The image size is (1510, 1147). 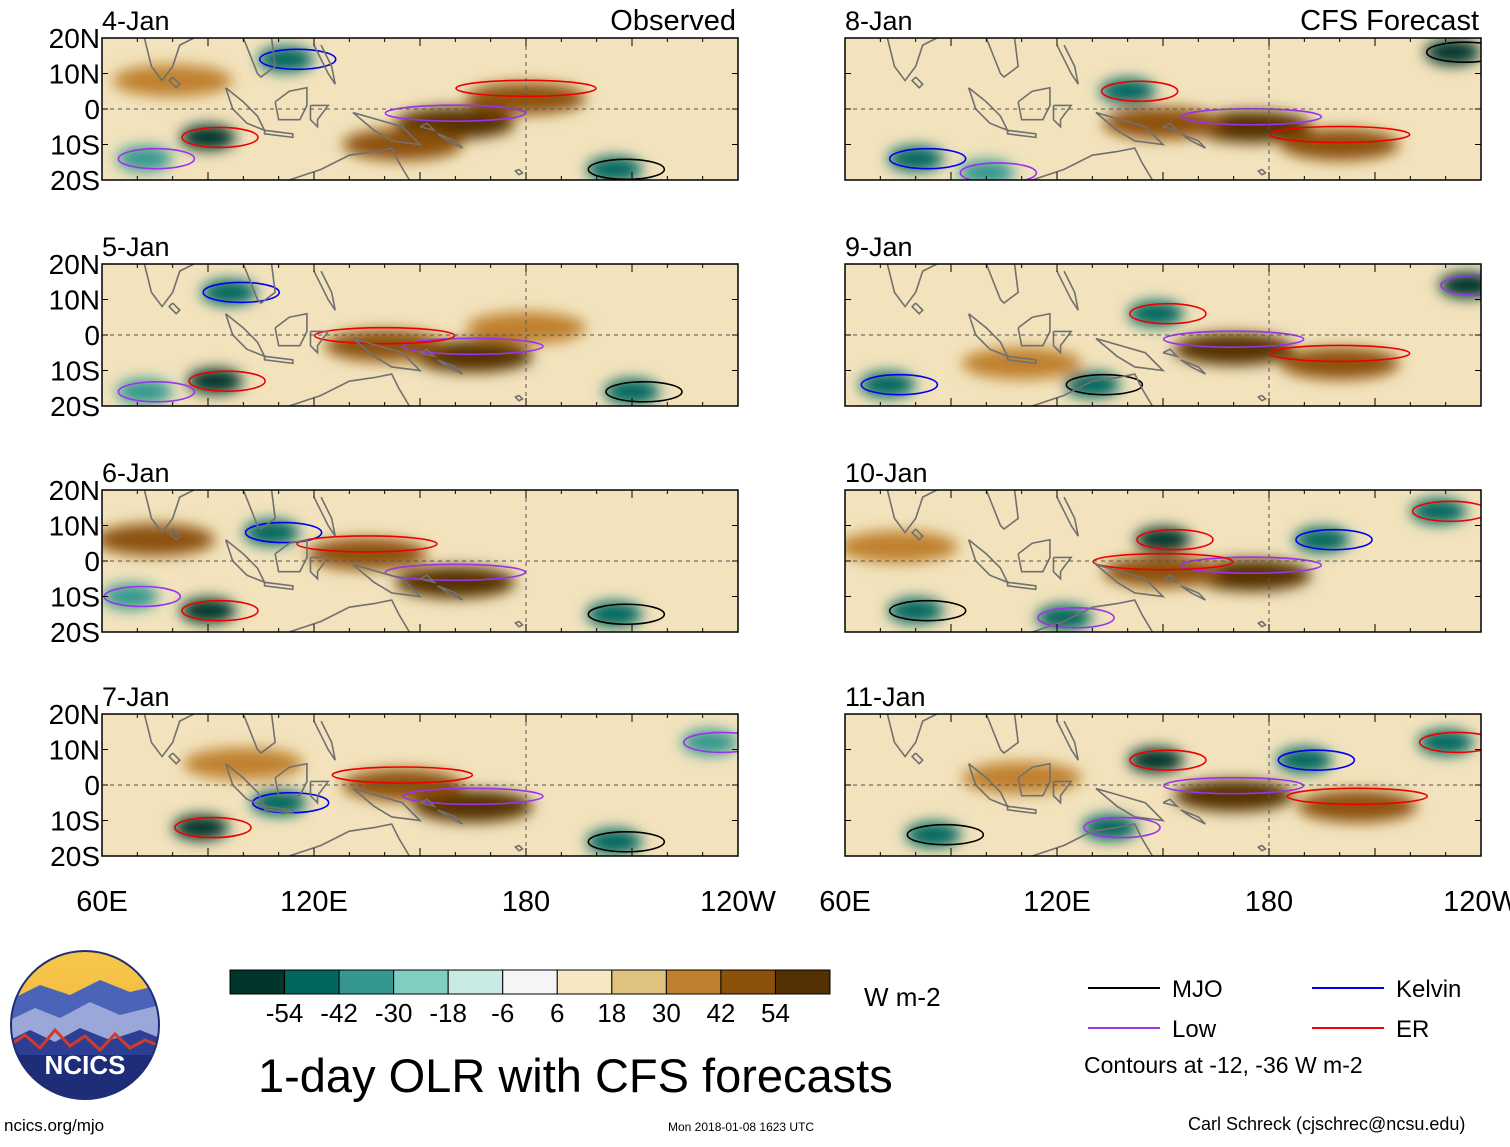 What do you see at coordinates (74, 750) in the screenshot?
I see `y-tick-label: 10N` at bounding box center [74, 750].